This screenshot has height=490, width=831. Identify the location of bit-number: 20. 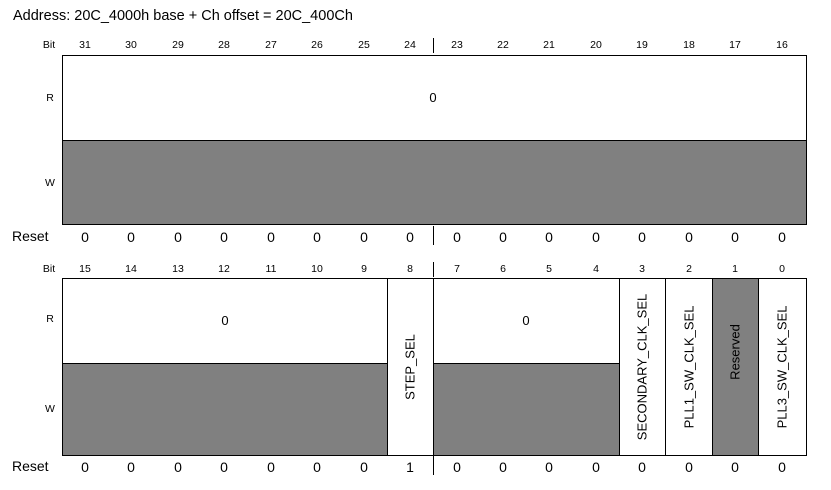
(596, 45).